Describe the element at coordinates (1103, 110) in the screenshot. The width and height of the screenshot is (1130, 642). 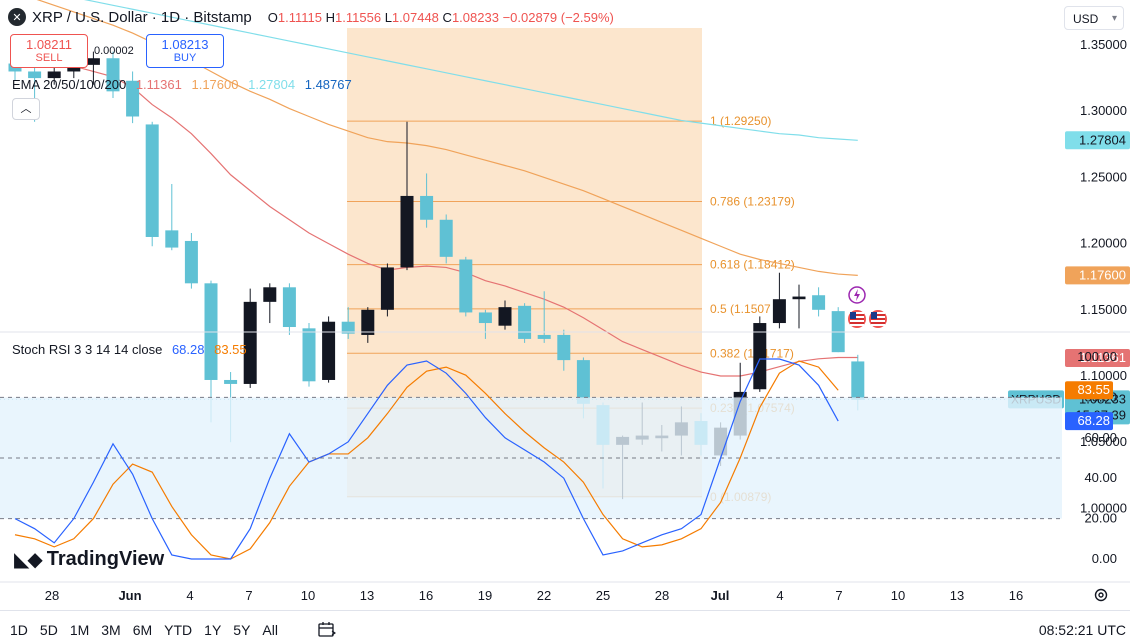
I see `price-axis-tick: 1.30000` at that location.